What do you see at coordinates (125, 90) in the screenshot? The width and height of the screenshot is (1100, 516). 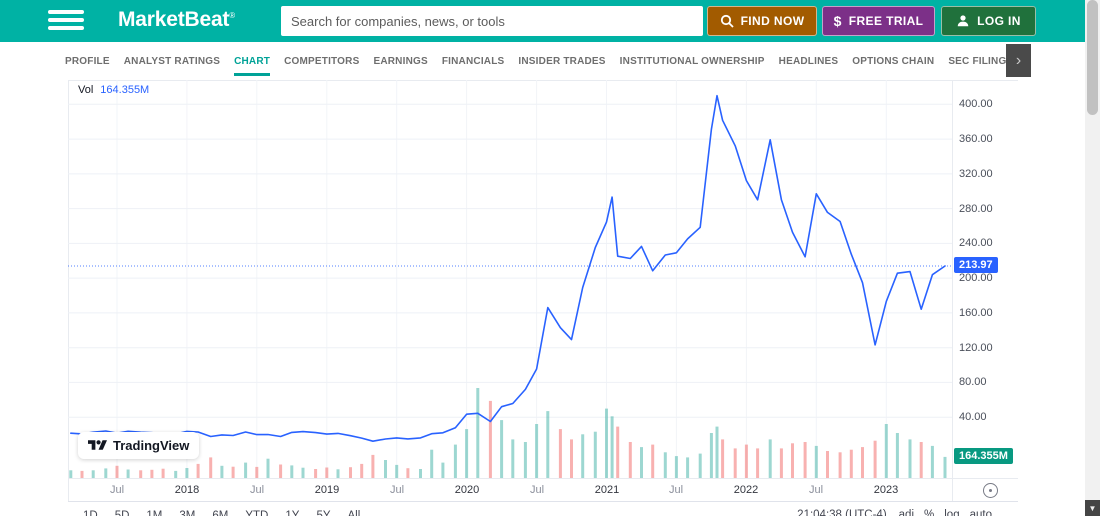 I see `volume-legend-value: 164.355M` at bounding box center [125, 90].